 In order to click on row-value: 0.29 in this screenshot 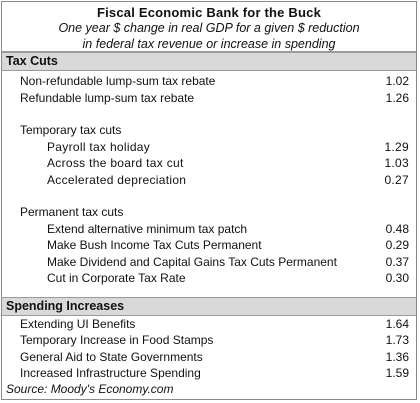, I will do `click(397, 245)`.